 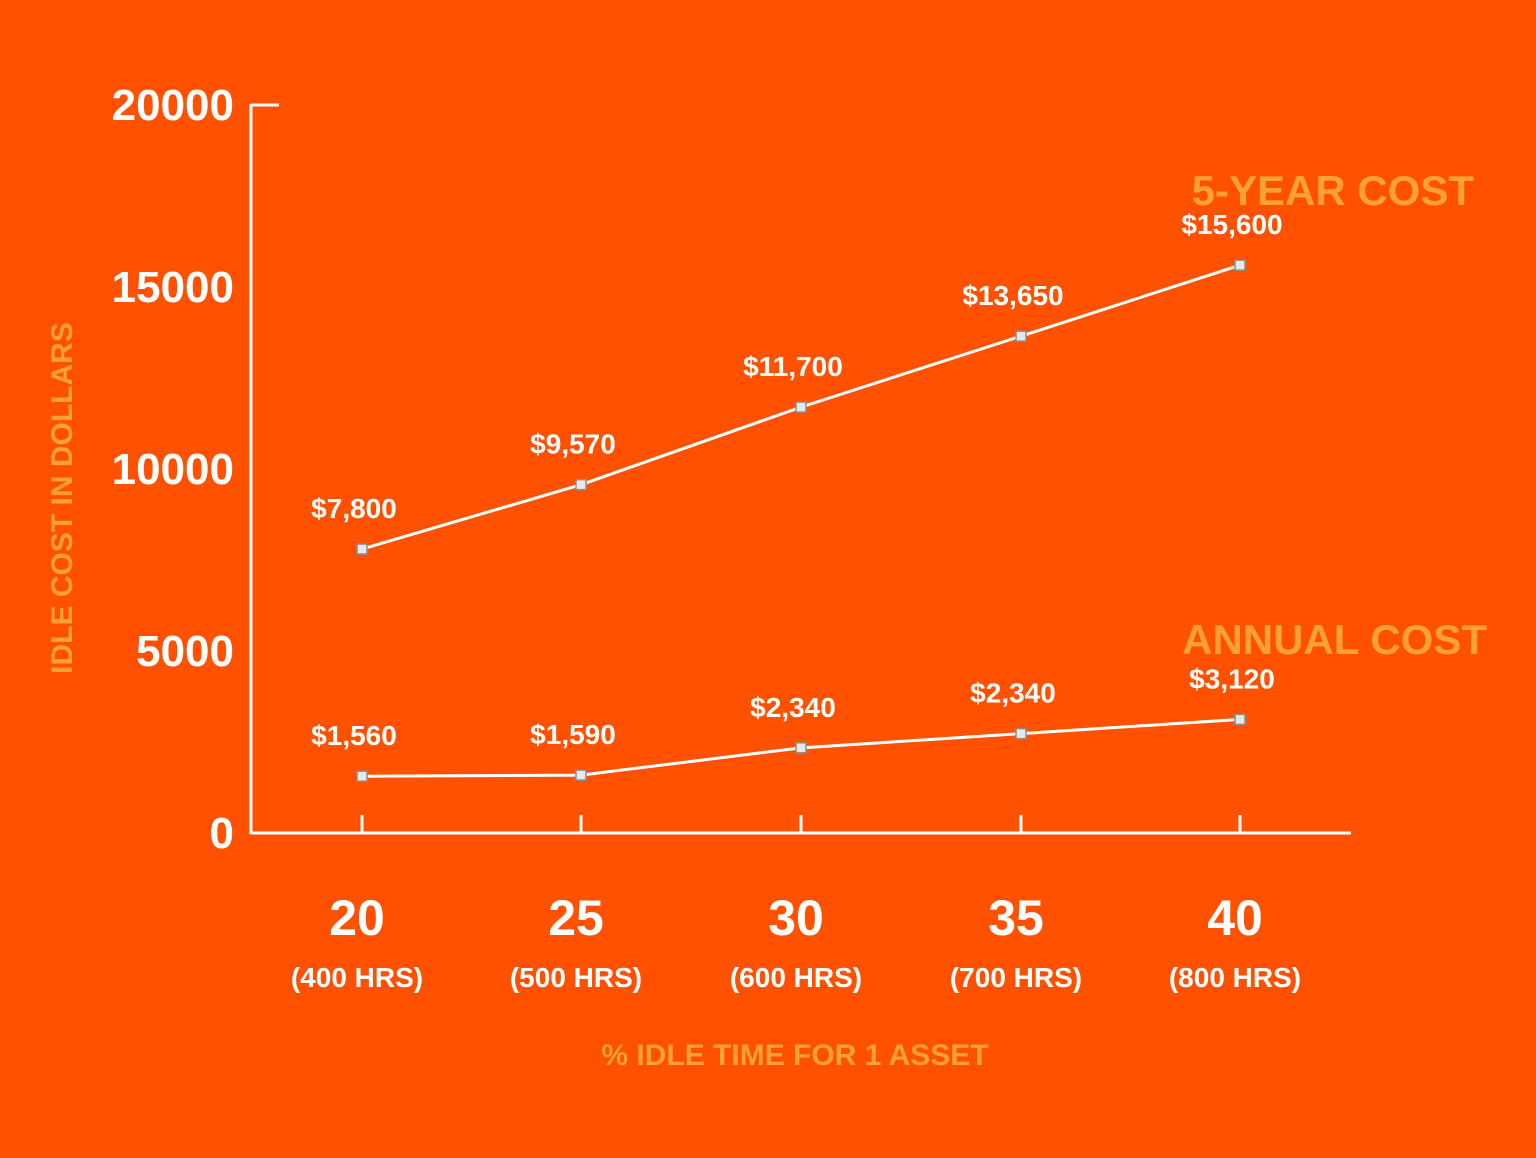 I want to click on y-axis-title: IDLE COST IN DOLLARS, so click(x=62, y=498).